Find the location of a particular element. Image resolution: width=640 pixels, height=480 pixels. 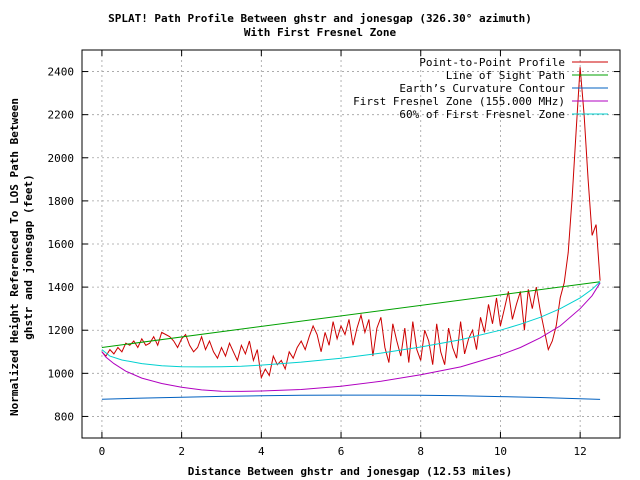

y-tick-label: 2400 is located at coordinates (61, 72).